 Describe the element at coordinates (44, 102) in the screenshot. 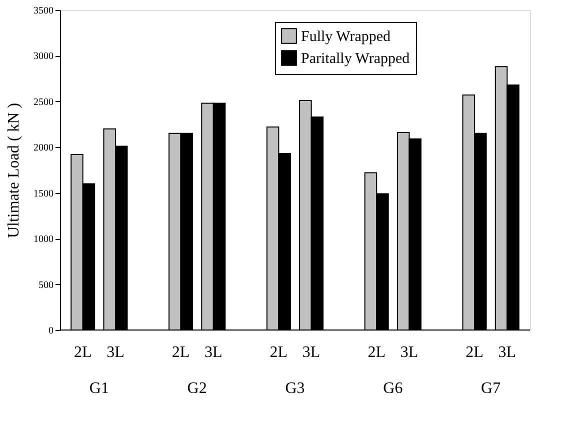

I see `y-tick-label: 2500` at that location.